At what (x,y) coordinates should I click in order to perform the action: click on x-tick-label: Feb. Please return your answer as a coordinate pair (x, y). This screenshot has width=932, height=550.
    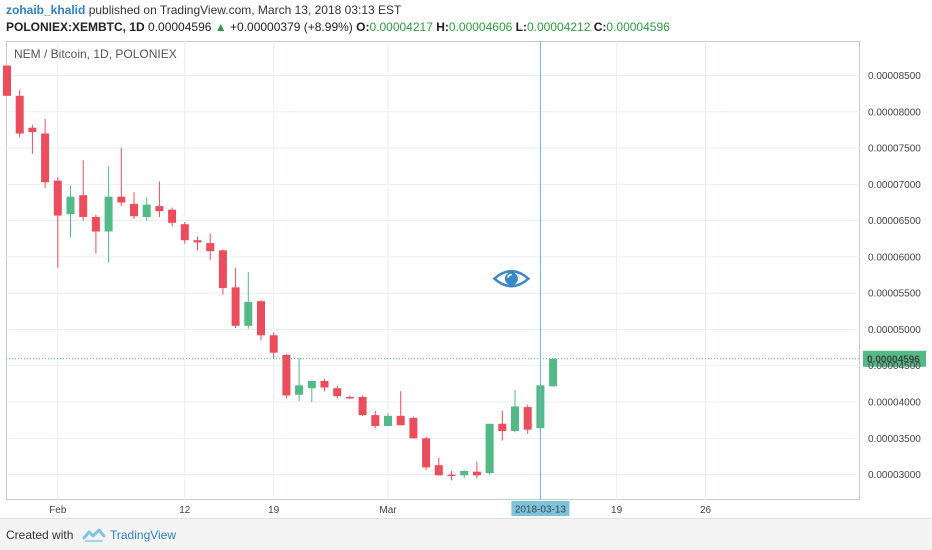
    Looking at the image, I should click on (58, 510).